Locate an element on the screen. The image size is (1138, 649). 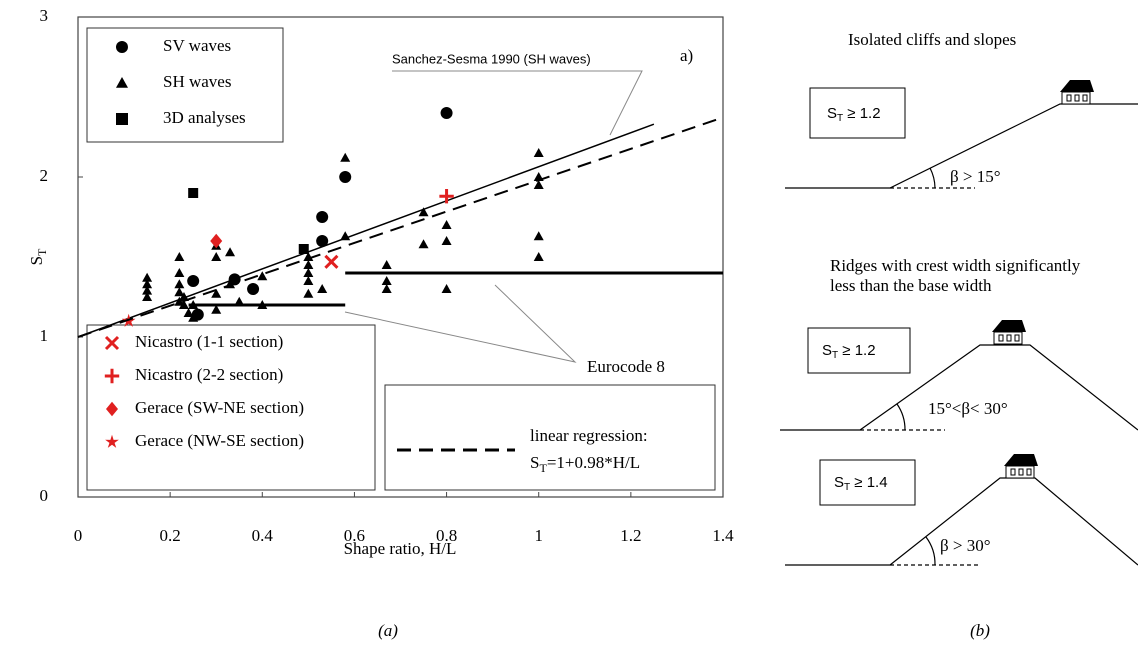
x-tick-label: 0.6 is located at coordinates (354, 535).